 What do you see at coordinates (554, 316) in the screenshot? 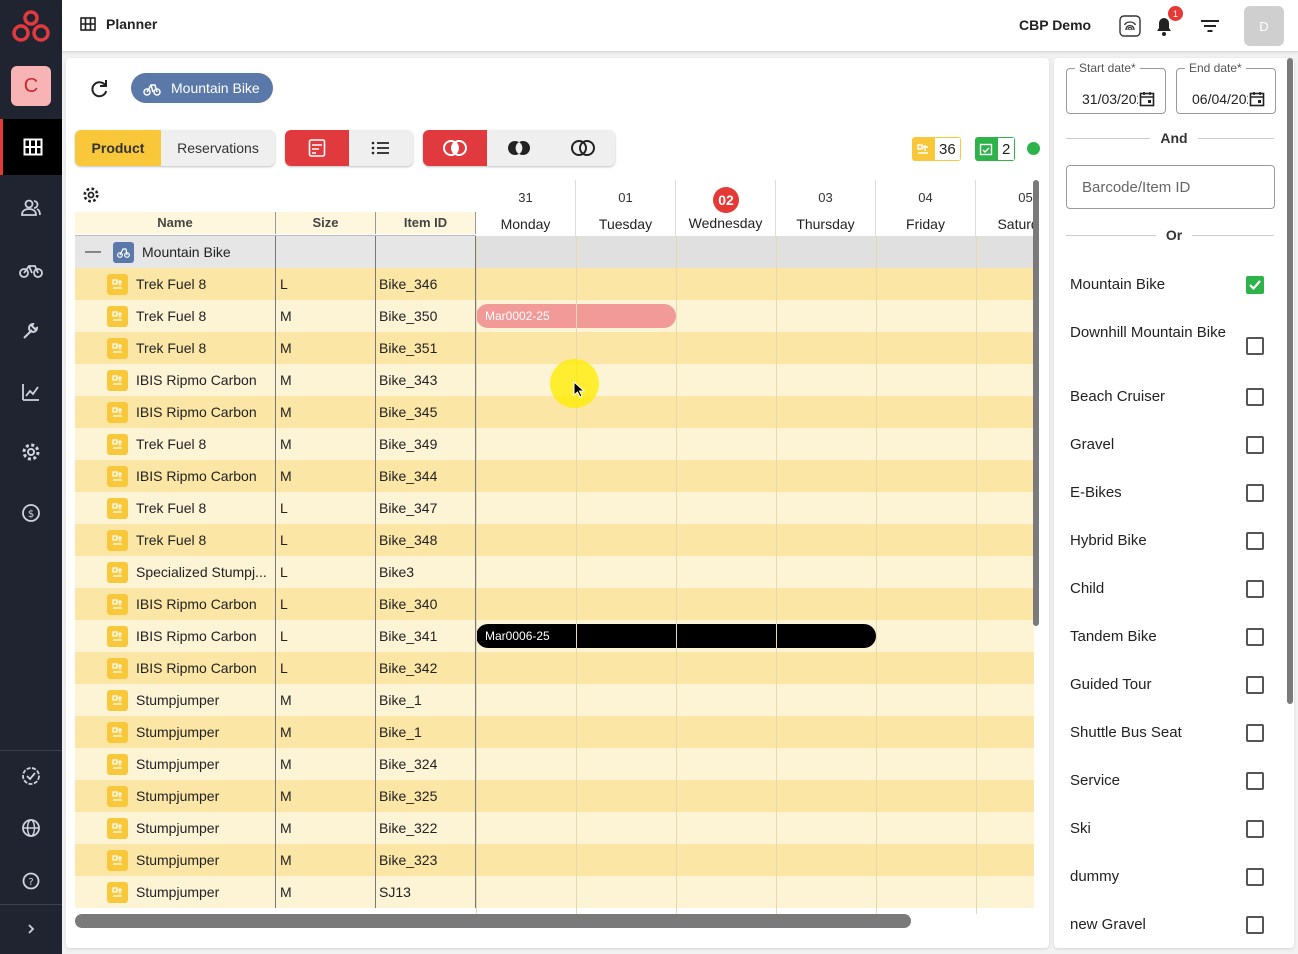
I see `table-row: Trek Fuel 8 M Bike_350 Mar0002-25` at bounding box center [554, 316].